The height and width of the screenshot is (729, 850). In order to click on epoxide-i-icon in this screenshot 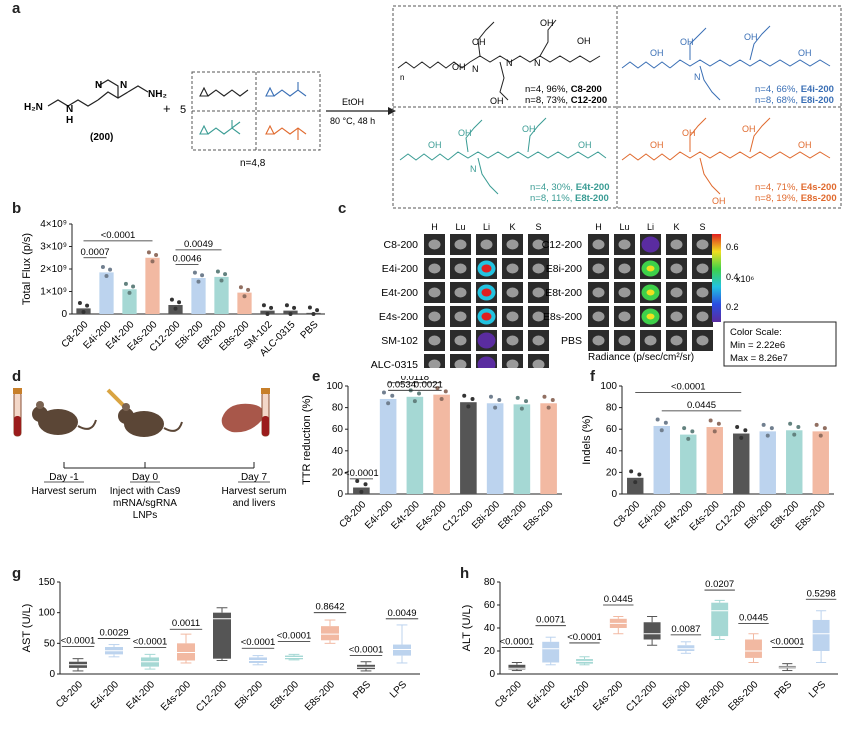, I will do `click(286, 89)`.